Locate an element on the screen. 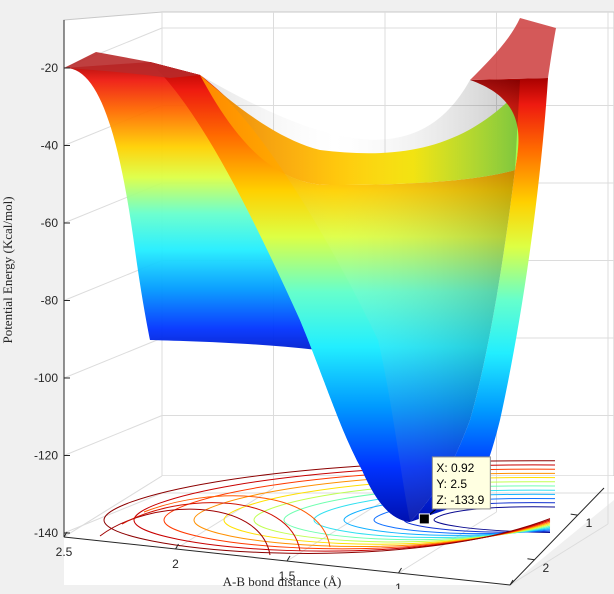 This screenshot has width=614, height=594. x-tick-label: 2 is located at coordinates (175, 564).